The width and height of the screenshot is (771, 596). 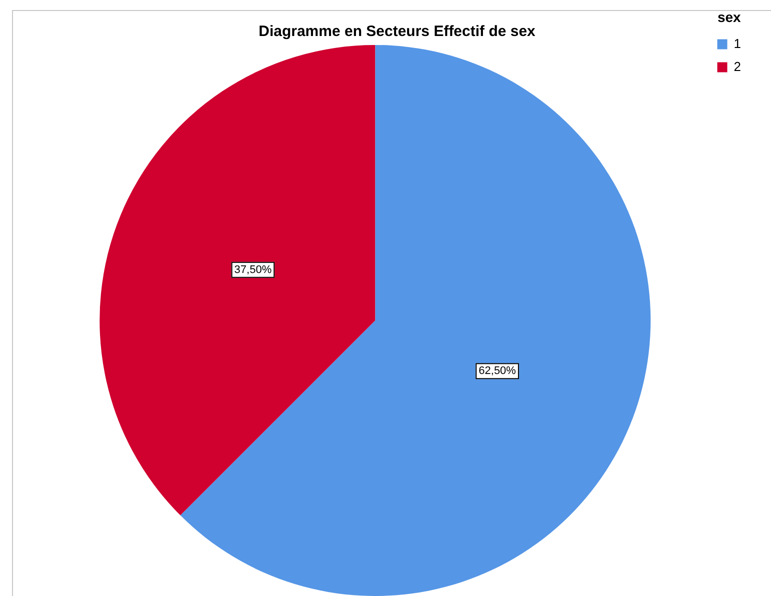 What do you see at coordinates (253, 270) in the screenshot?
I see `data-label: 37,50%` at bounding box center [253, 270].